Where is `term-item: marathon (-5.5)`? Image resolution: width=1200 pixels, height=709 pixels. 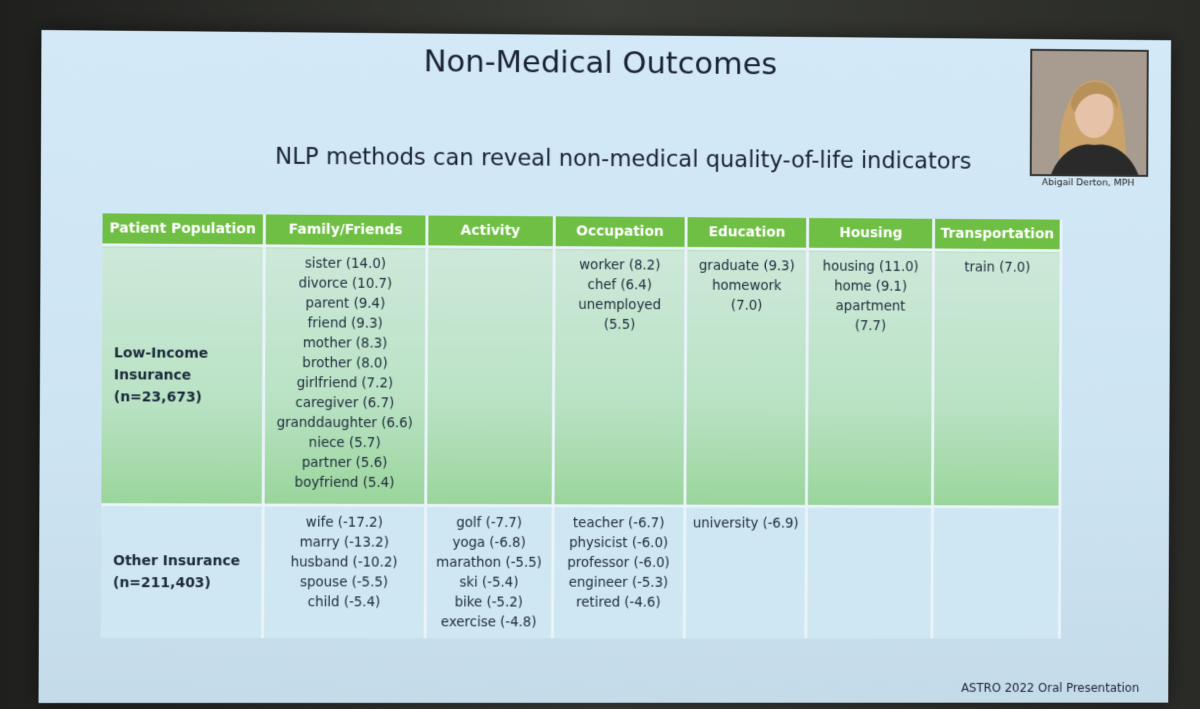
term-item: marathon (-5.5) is located at coordinates (489, 563).